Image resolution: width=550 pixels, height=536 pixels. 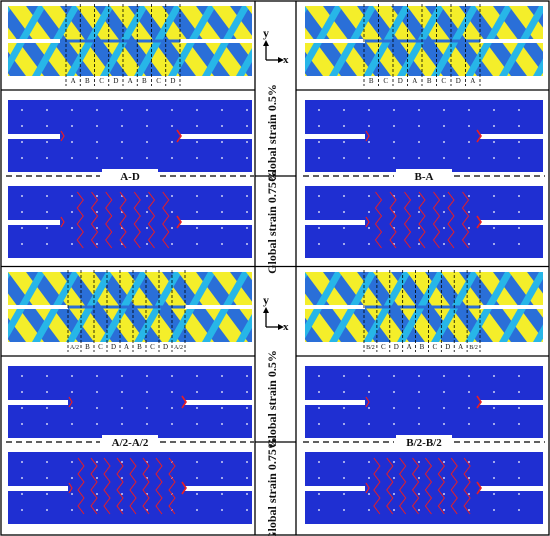 I want to click on panel-title: A-D, so click(x=130, y=177).